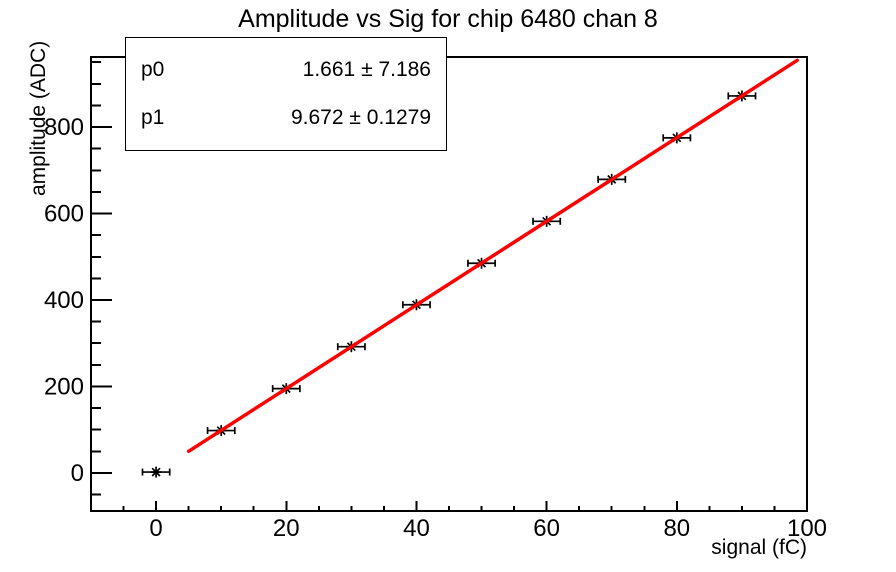 The width and height of the screenshot is (896, 572). What do you see at coordinates (77, 473) in the screenshot?
I see `y-tick-label: 0` at bounding box center [77, 473].